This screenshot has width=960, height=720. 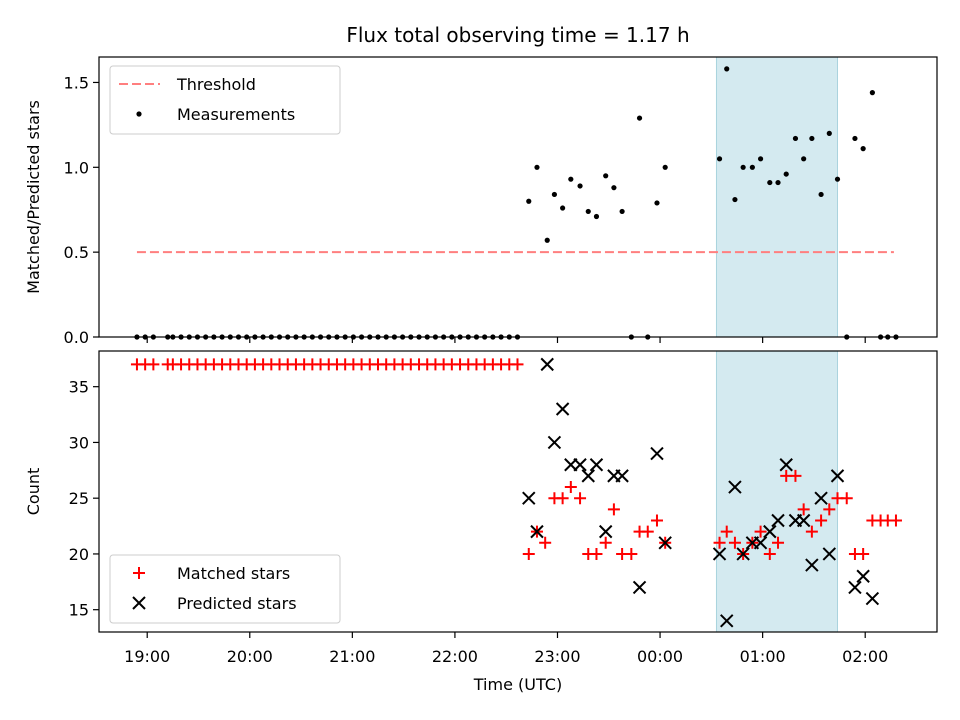 What do you see at coordinates (33, 492) in the screenshot?
I see `y-axis-label: Count` at bounding box center [33, 492].